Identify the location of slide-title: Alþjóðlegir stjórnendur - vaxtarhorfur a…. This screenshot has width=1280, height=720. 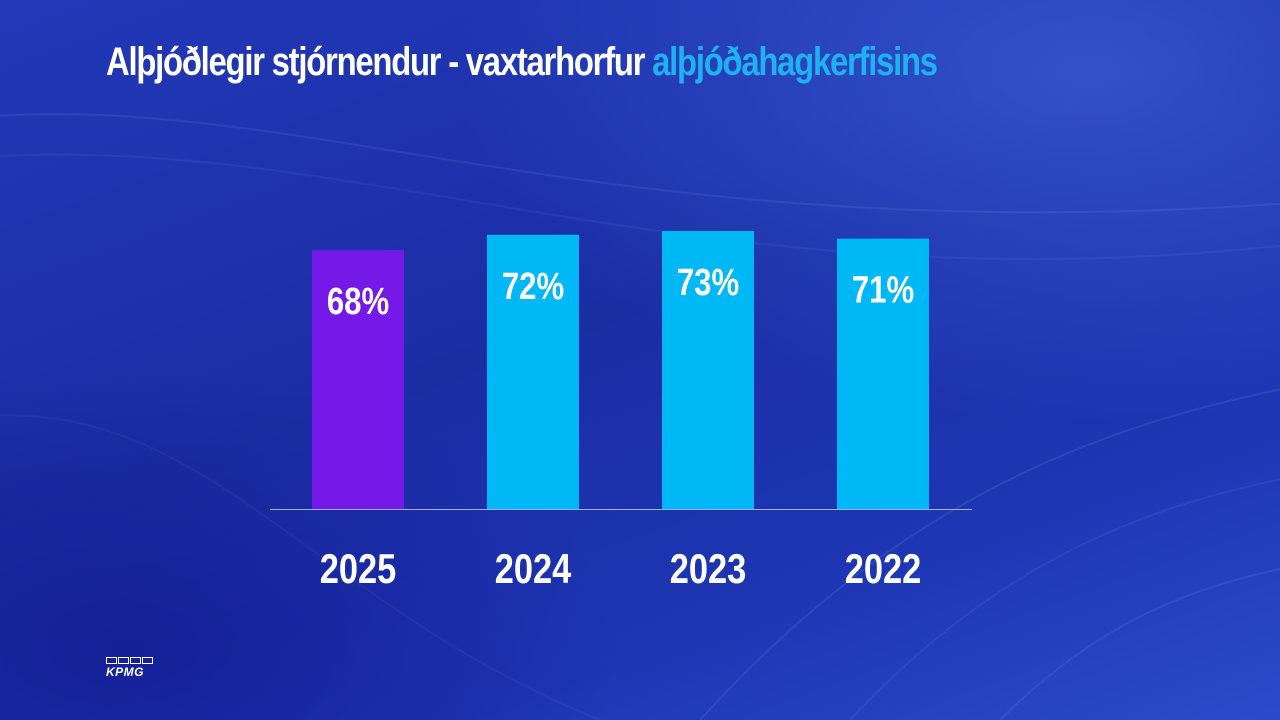
(522, 62).